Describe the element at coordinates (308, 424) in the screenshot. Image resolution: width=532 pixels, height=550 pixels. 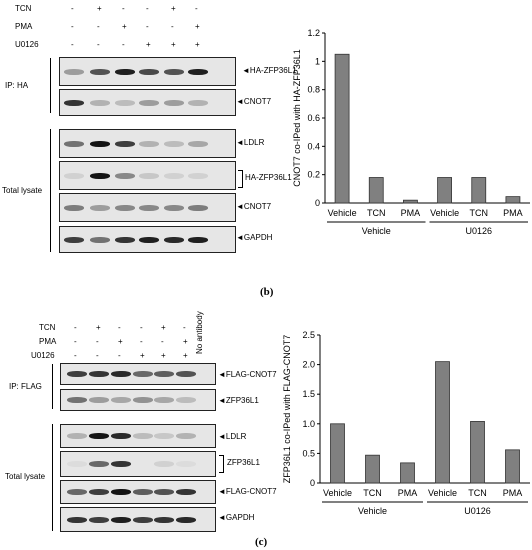
I see `y-tick-label: 1.0` at that location.